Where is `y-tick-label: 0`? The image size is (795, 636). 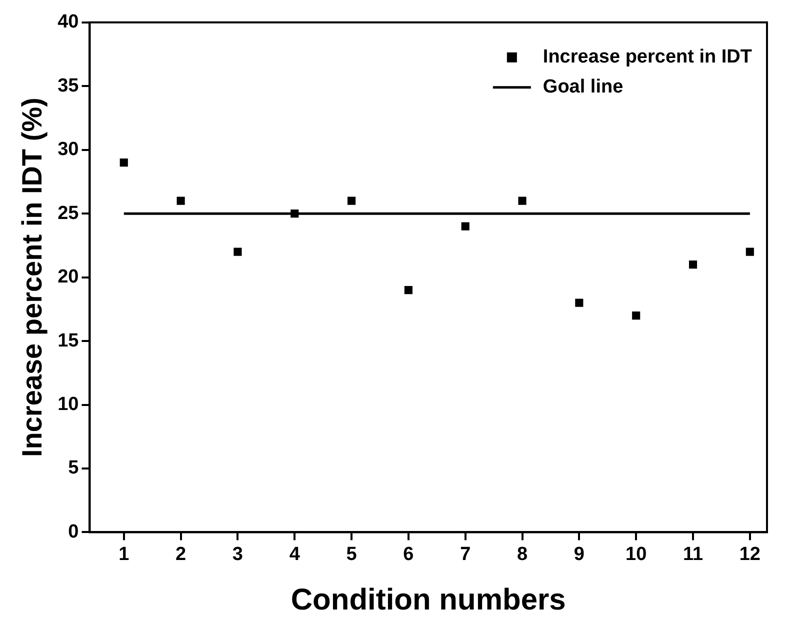 y-tick-label: 0 is located at coordinates (73, 531).